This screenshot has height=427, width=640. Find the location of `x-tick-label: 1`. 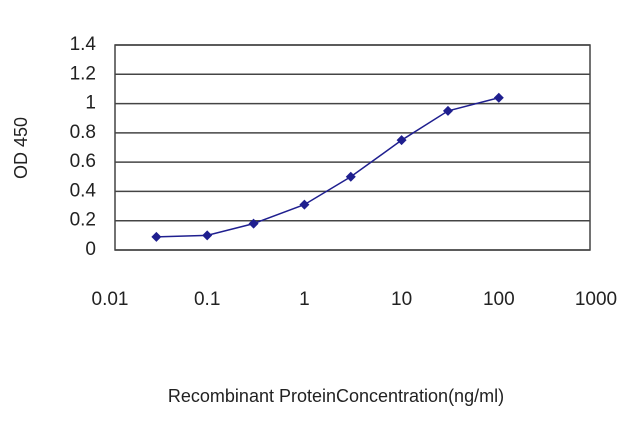

x-tick-label: 1 is located at coordinates (304, 299).